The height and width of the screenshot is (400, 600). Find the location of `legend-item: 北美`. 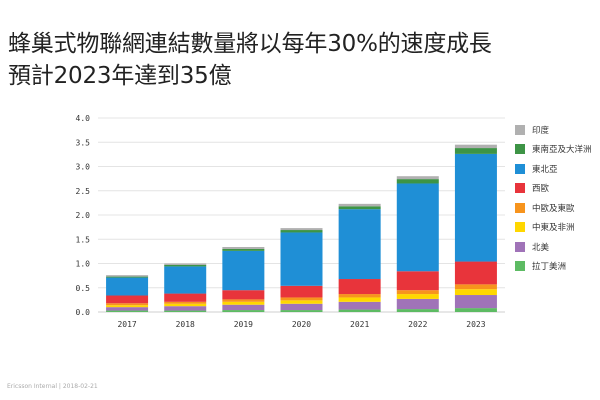

legend-item: 北美 is located at coordinates (553, 247).